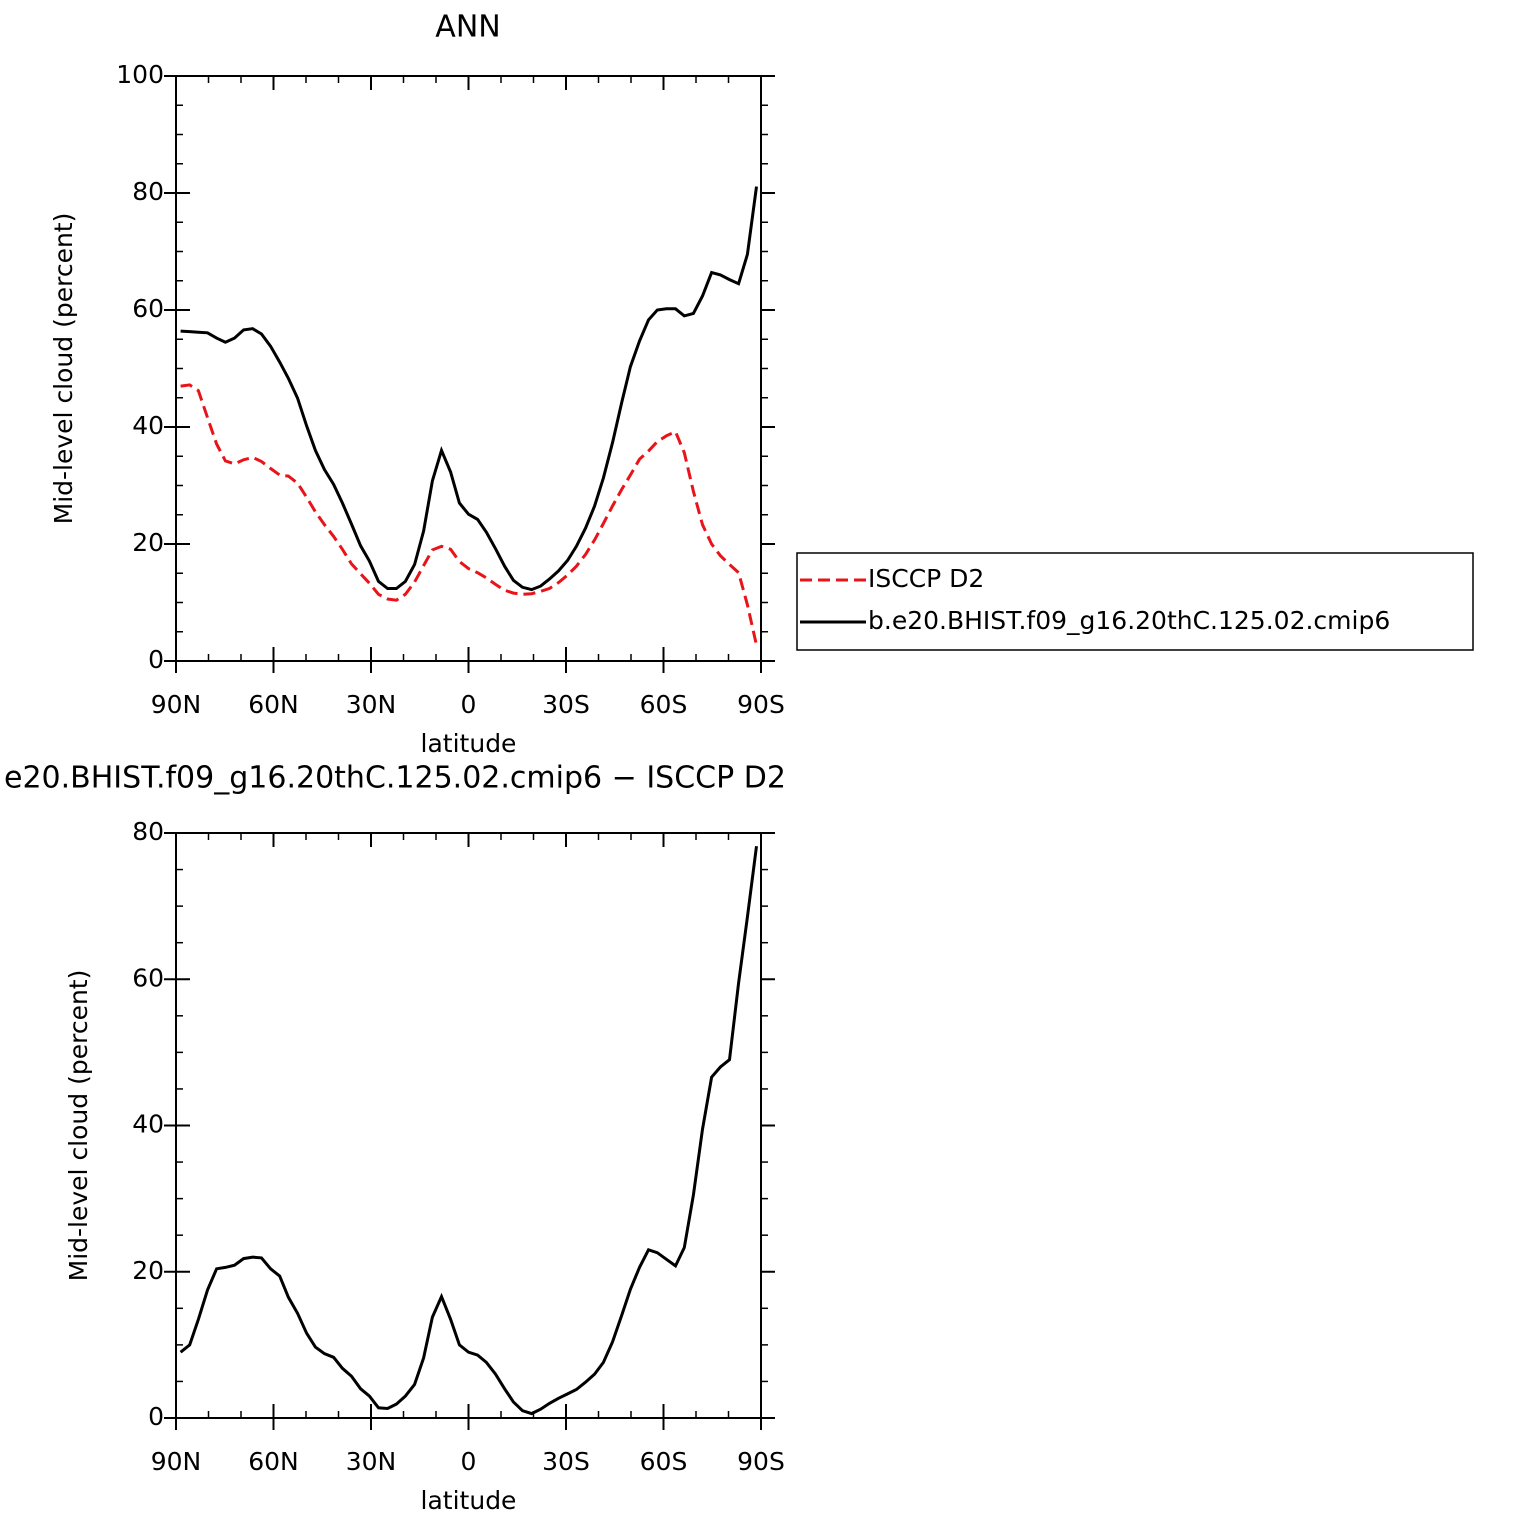 The image size is (1524, 1524). Describe the element at coordinates (926, 578) in the screenshot. I see `legend-label: ISCCP D2` at that location.